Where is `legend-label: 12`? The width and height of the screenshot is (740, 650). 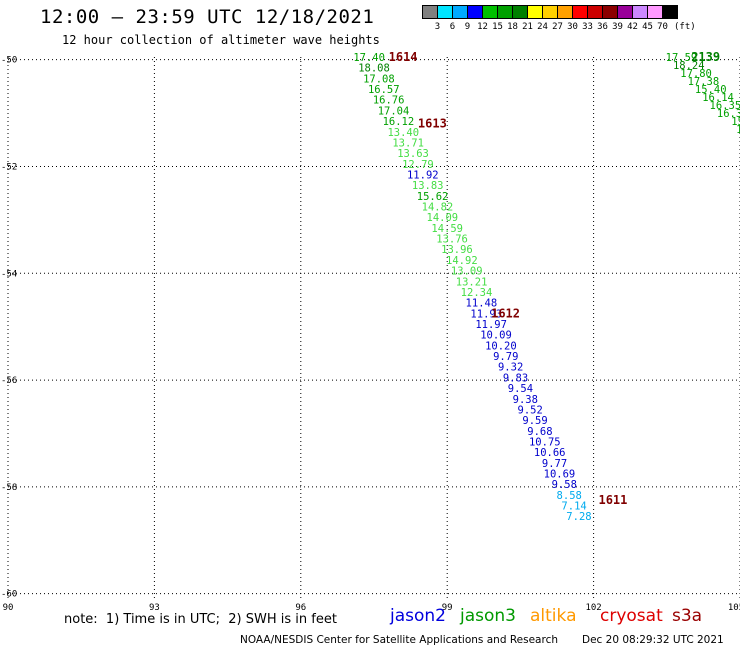 legend-label: 12 is located at coordinates (482, 27).